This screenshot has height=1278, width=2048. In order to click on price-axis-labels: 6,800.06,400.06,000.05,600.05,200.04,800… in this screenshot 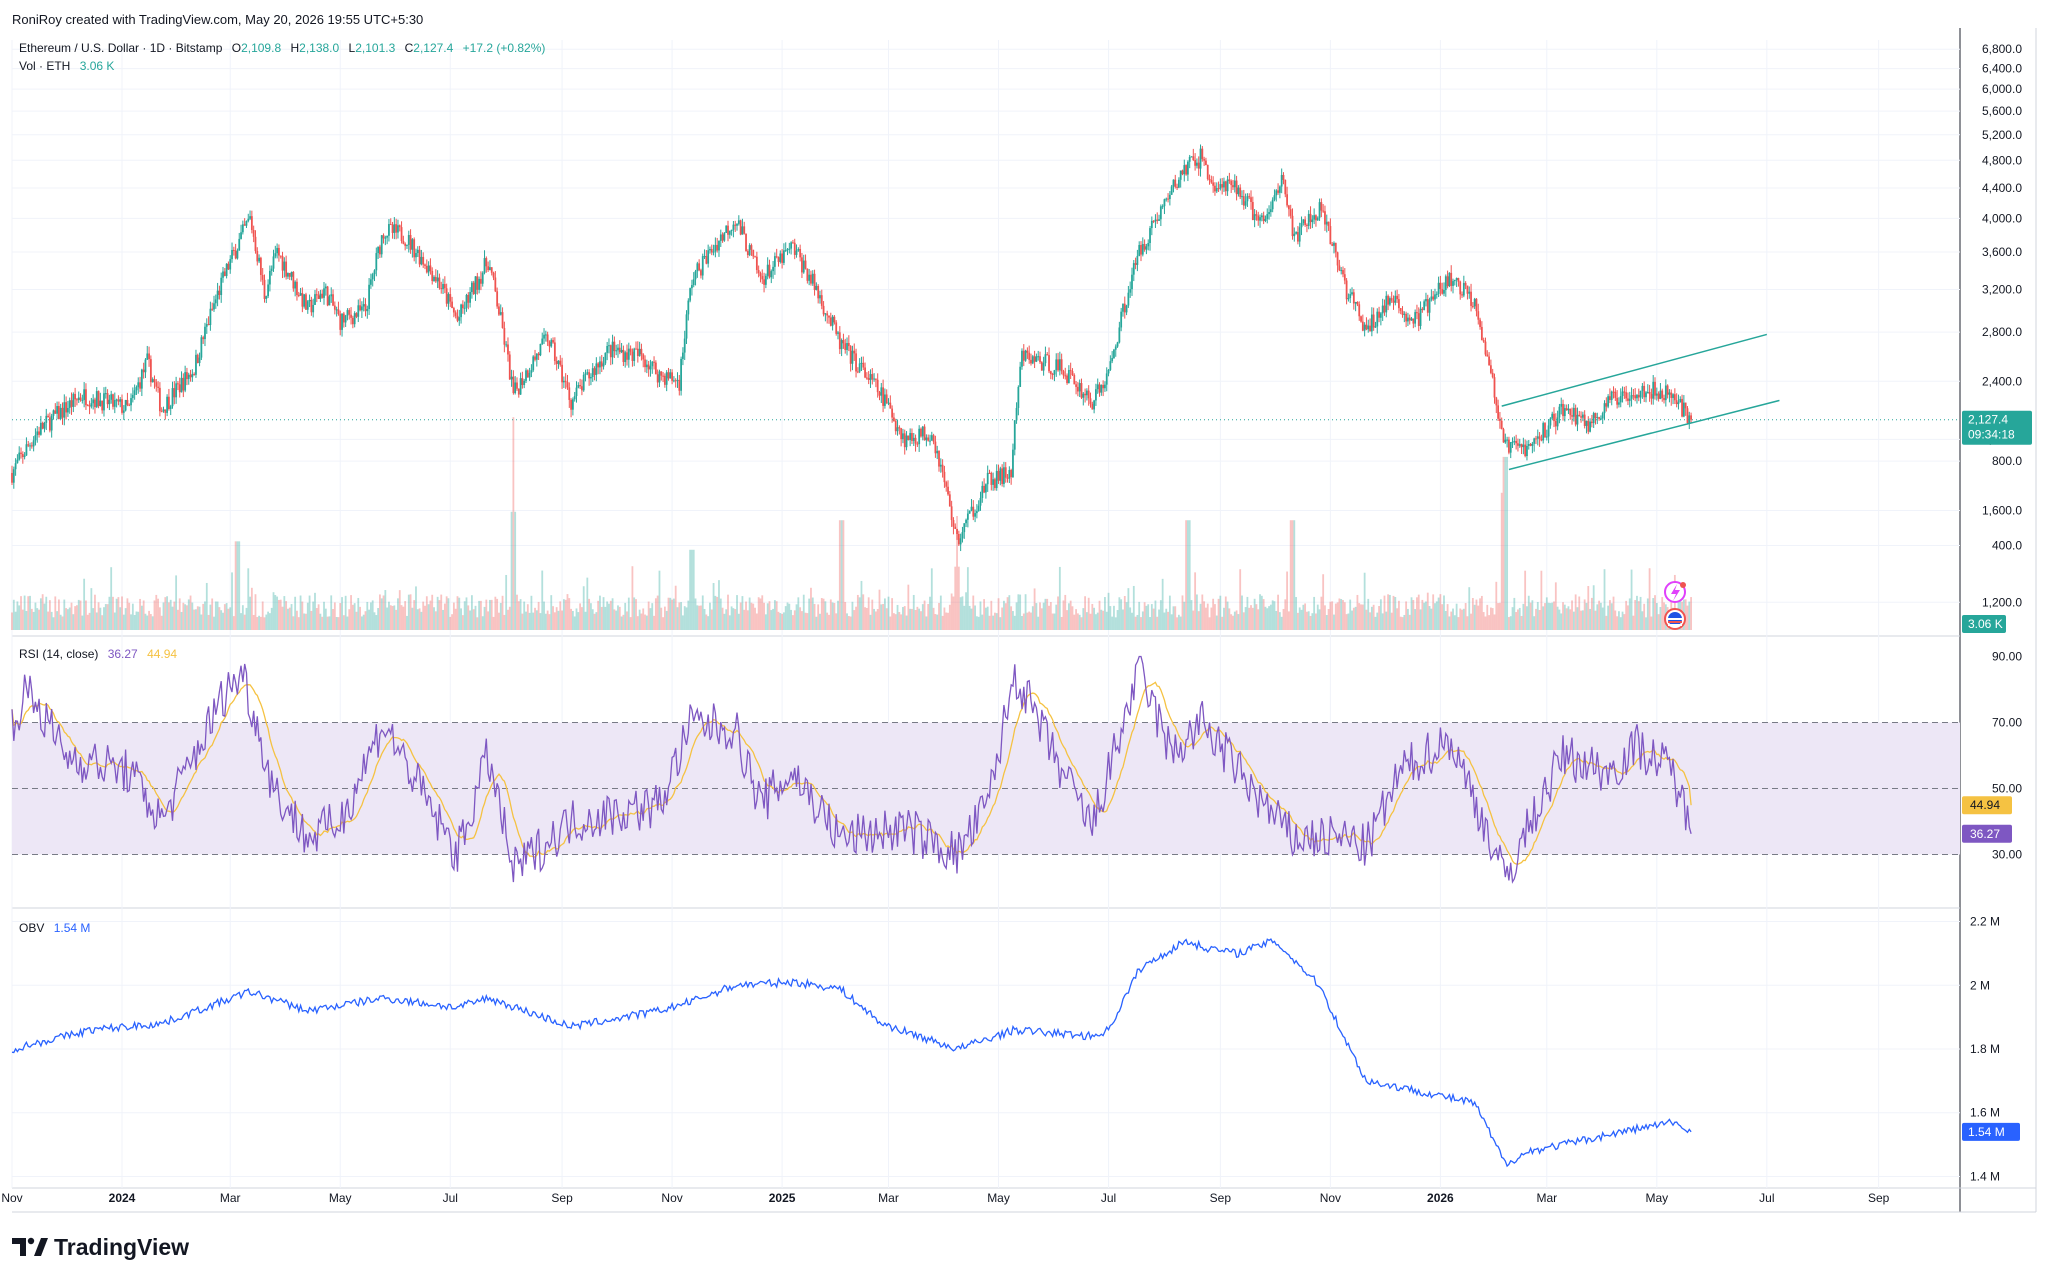, I will do `click(1996, 612)`.